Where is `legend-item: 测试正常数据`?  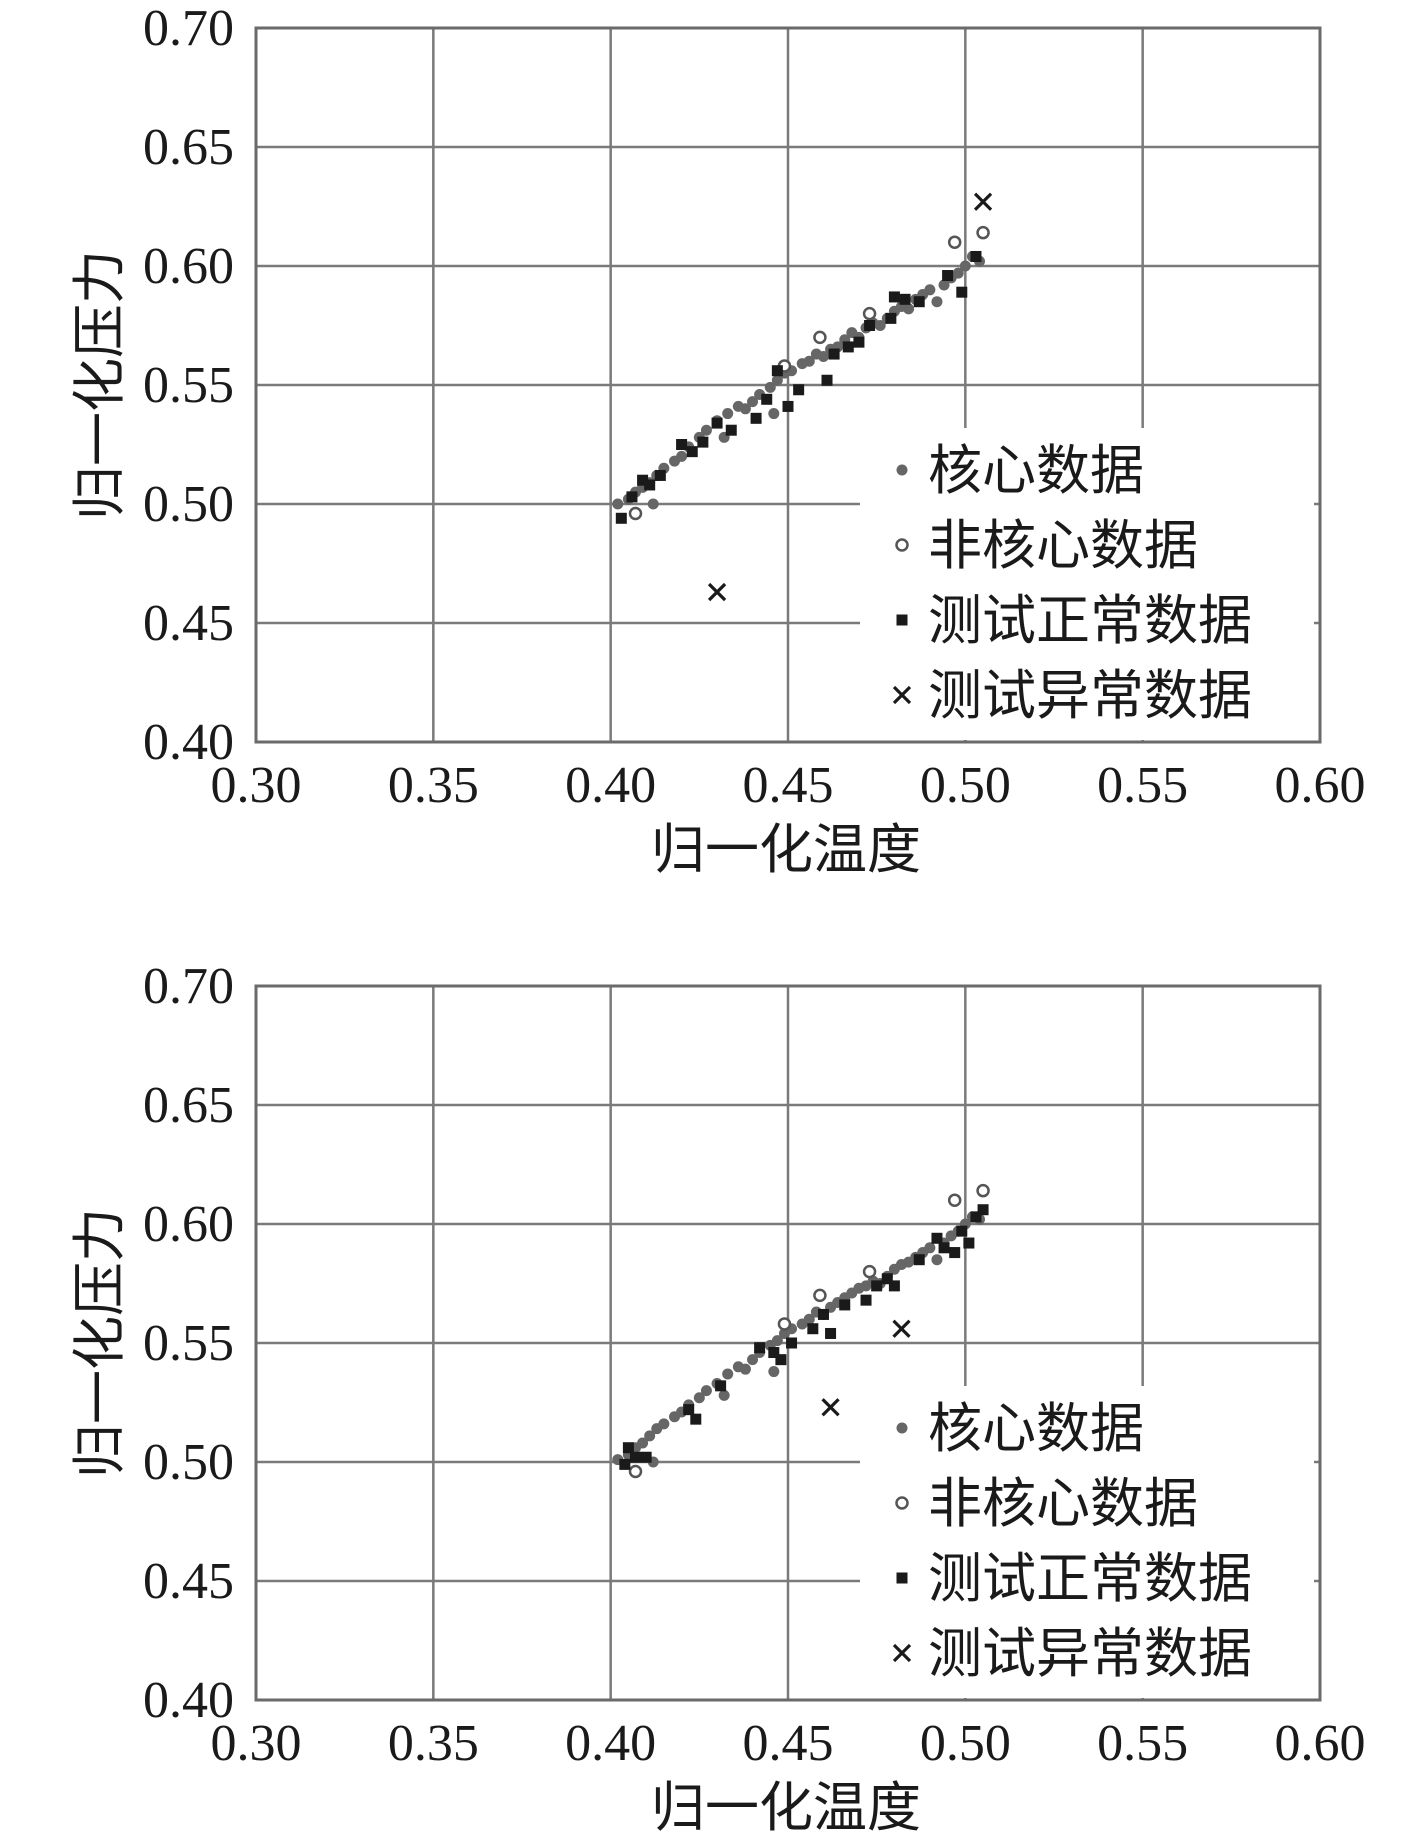 legend-item: 测试正常数据 is located at coordinates (1074, 621).